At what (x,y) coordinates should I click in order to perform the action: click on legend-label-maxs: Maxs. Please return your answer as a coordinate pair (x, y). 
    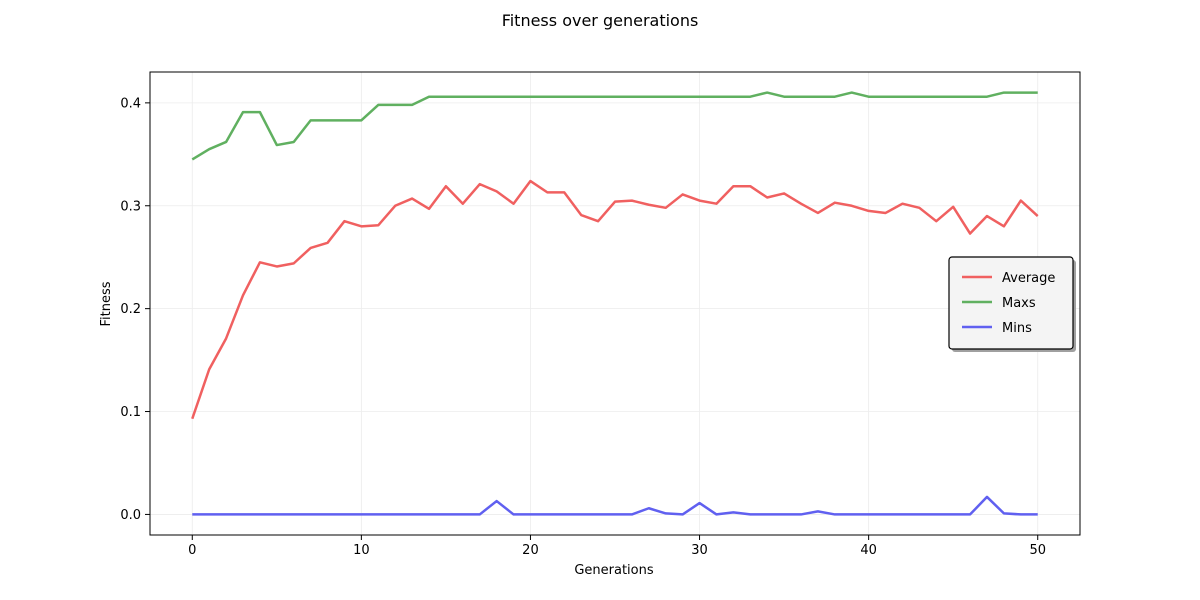
    Looking at the image, I should click on (1019, 303).